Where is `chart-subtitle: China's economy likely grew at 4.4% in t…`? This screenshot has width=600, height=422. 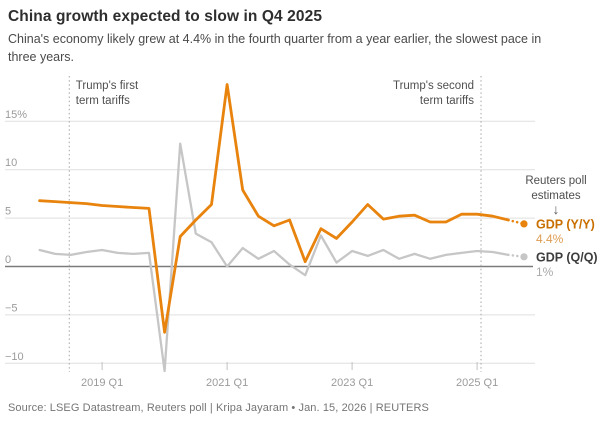 chart-subtitle: China's economy likely grew at 4.4% in t… is located at coordinates (299, 48).